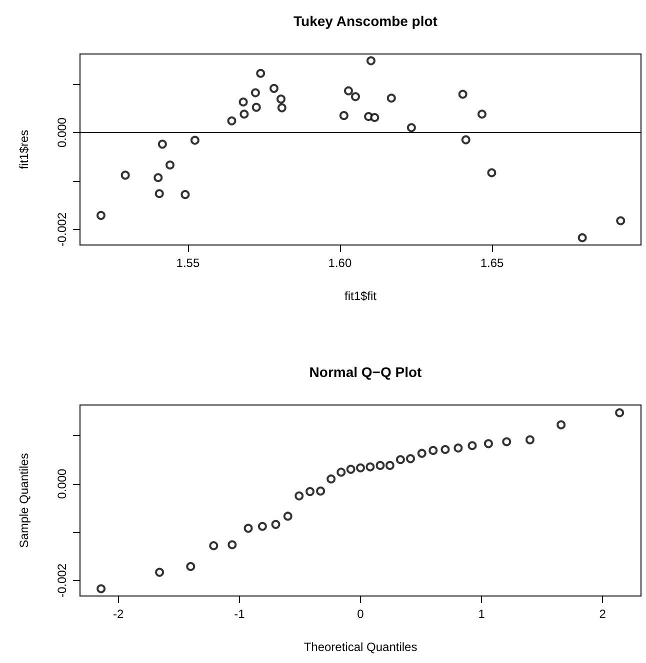 The height and width of the screenshot is (663, 646). Describe the element at coordinates (118, 614) in the screenshot. I see `x-tick-label: -2` at that location.